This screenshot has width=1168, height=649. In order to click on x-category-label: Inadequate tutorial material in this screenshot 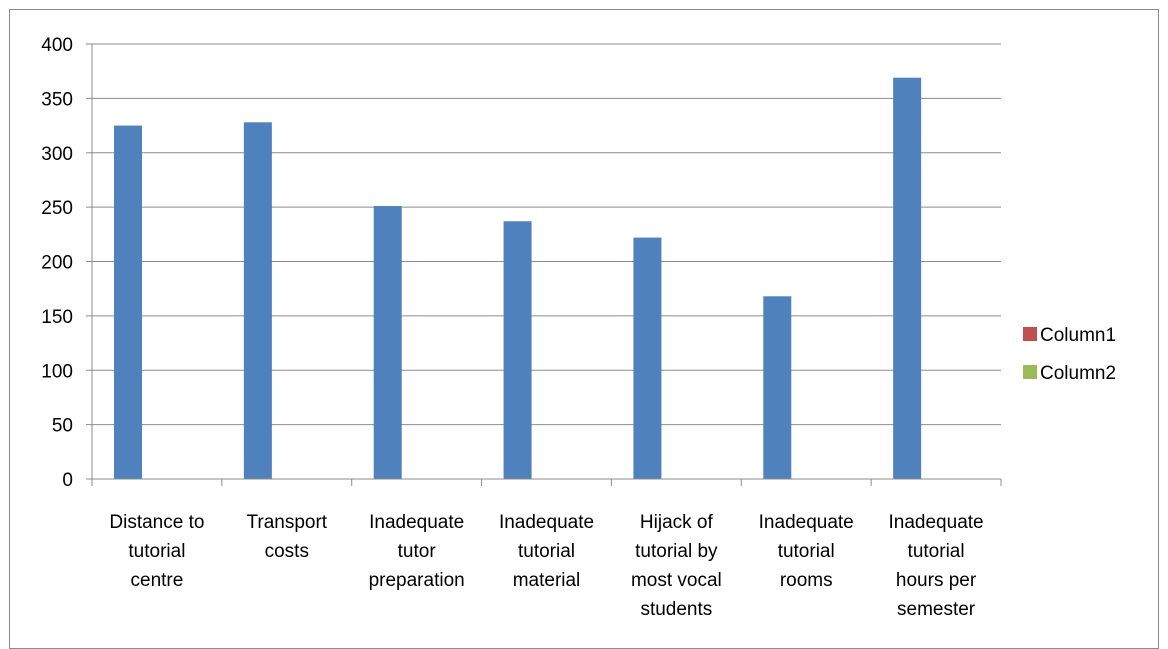, I will do `click(546, 551)`.